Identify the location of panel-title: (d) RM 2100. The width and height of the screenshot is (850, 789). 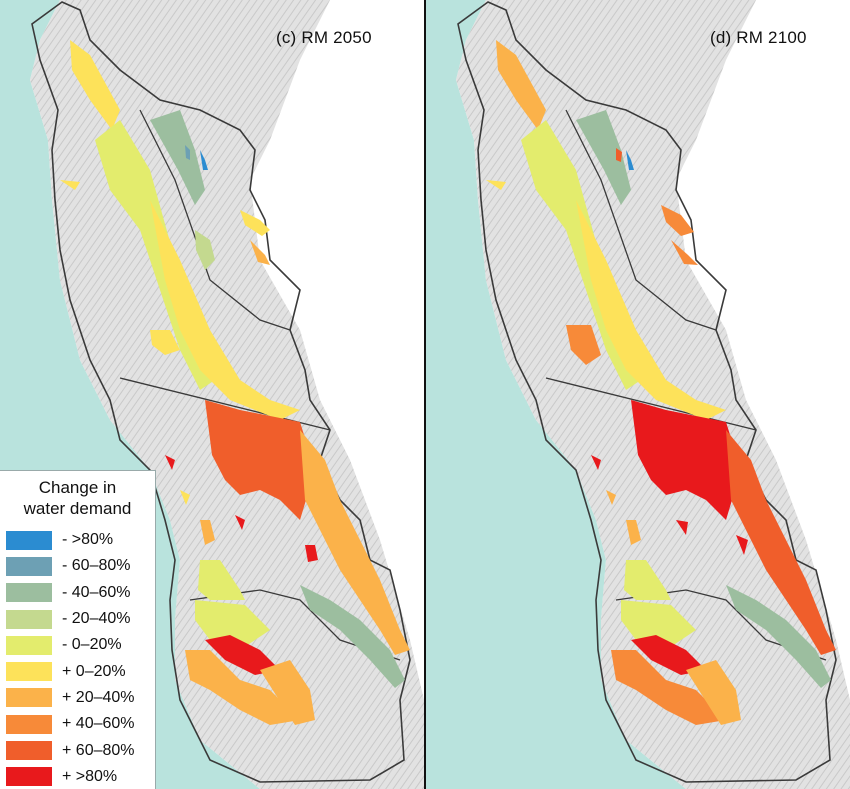
(758, 37).